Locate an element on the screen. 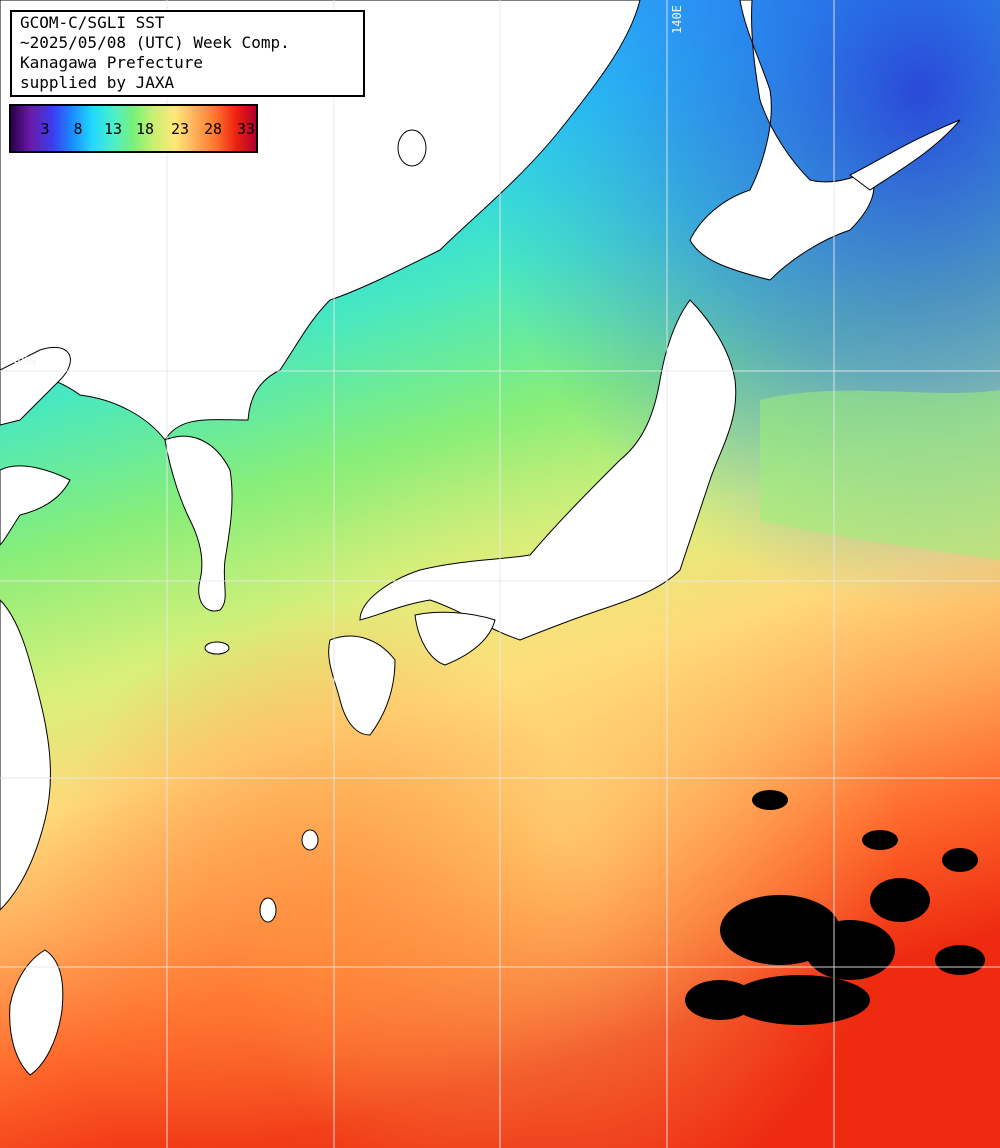 This screenshot has height=1148, width=1000. colorbar-tick: 18 is located at coordinates (145, 129).